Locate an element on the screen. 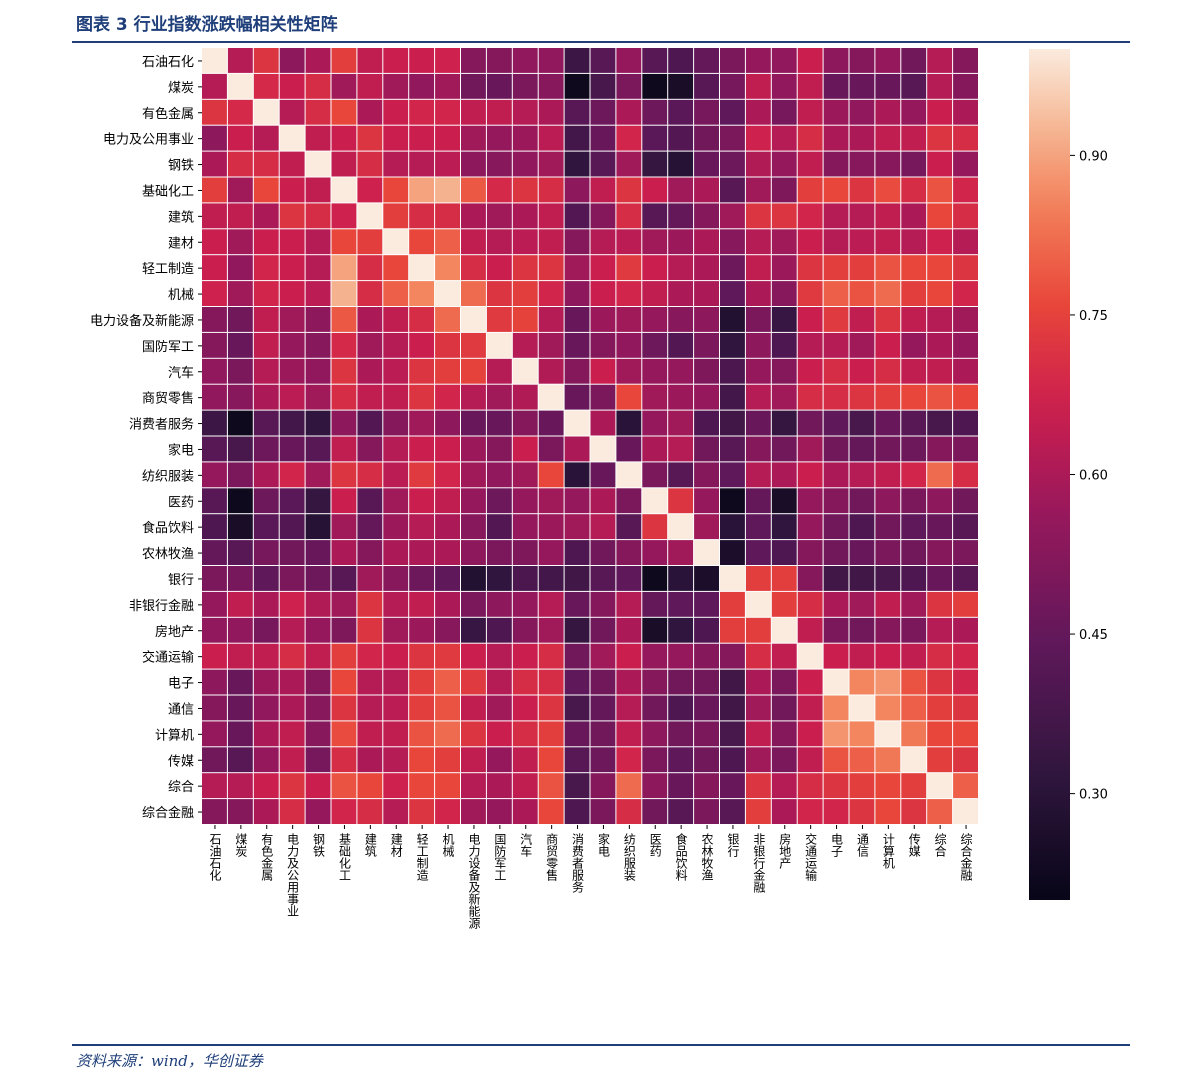  x-tick-label: 交通运输 is located at coordinates (811, 857).